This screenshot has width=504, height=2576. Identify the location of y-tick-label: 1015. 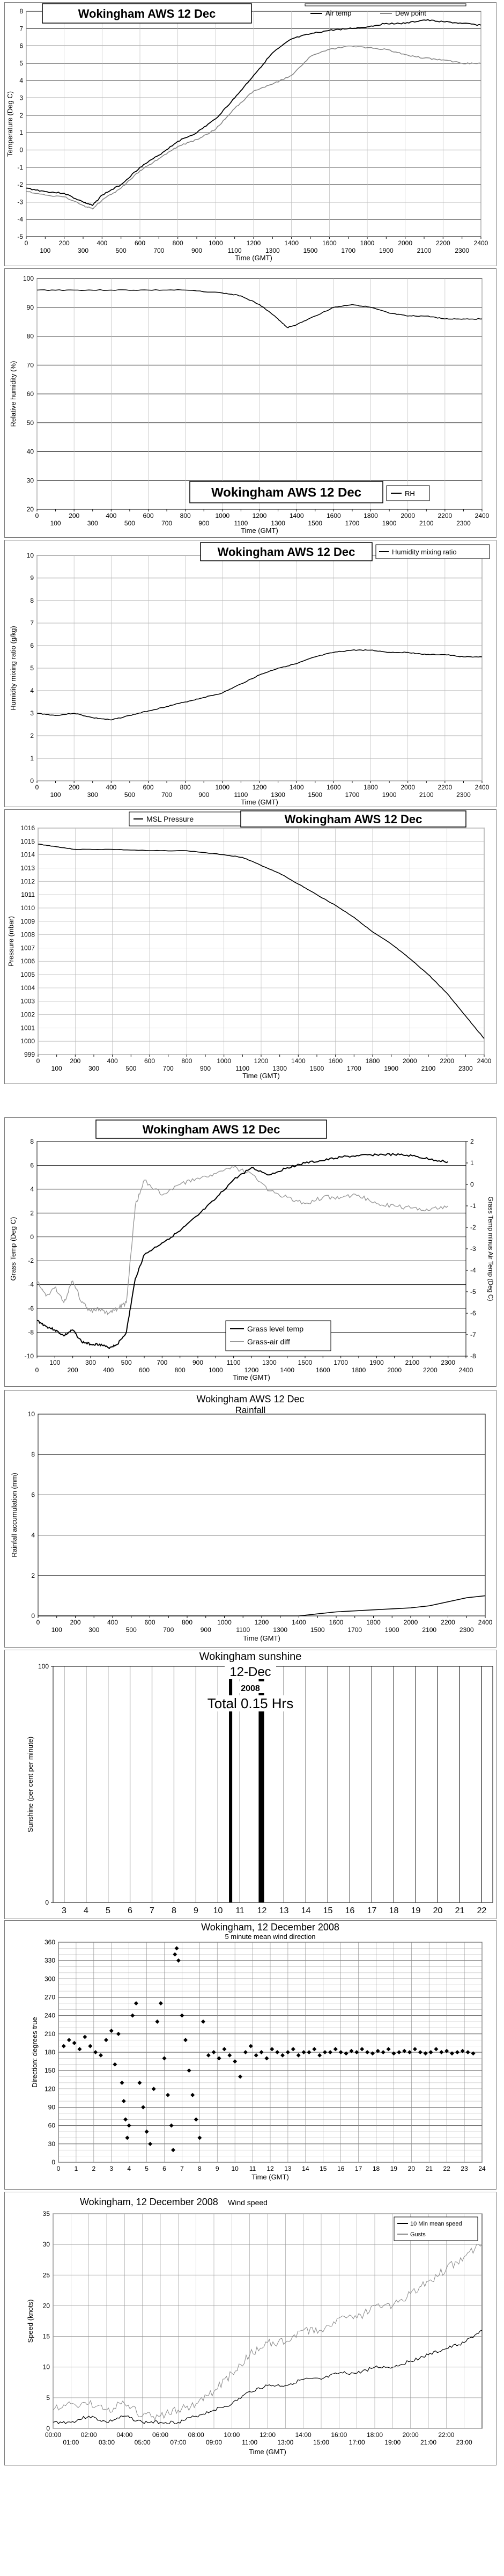
(27, 841).